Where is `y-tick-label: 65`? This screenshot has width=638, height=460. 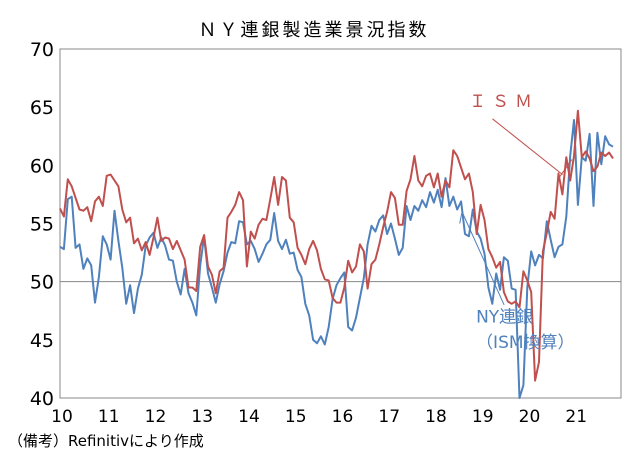
y-tick-label: 65 is located at coordinates (42, 108).